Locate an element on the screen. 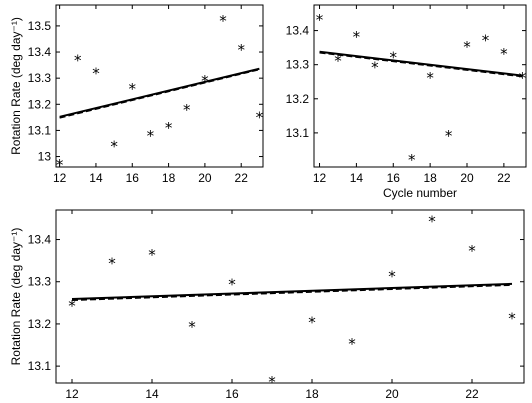 The height and width of the screenshot is (403, 532). y-tick-label: 13 is located at coordinates (45, 157).